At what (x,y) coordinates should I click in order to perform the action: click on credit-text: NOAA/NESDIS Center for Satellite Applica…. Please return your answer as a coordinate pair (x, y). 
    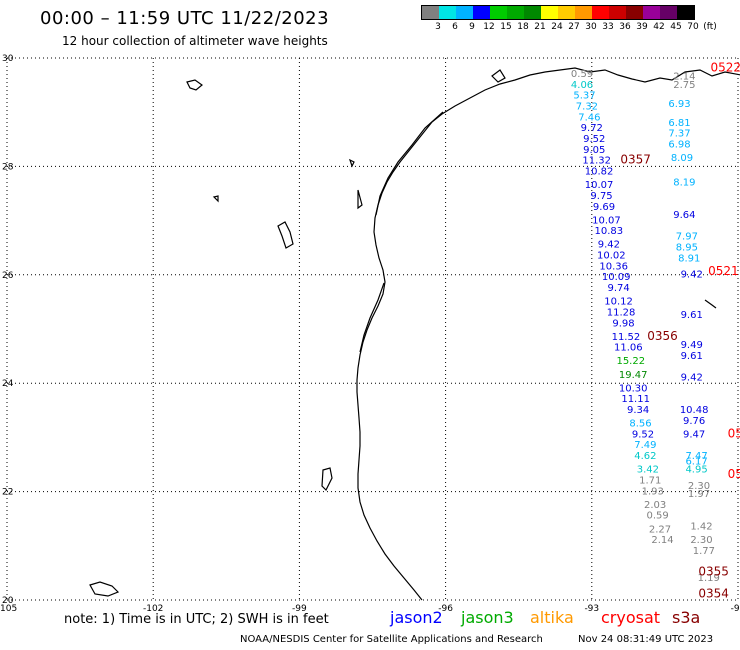
    Looking at the image, I should click on (391, 639).